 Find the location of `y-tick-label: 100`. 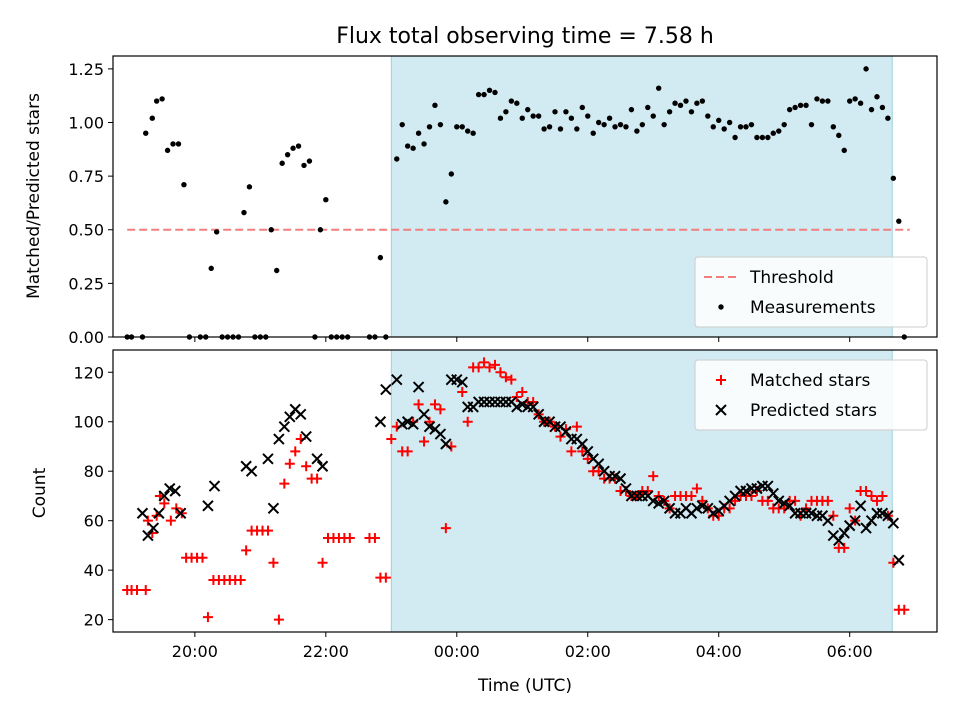

y-tick-label: 100 is located at coordinates (88, 422).